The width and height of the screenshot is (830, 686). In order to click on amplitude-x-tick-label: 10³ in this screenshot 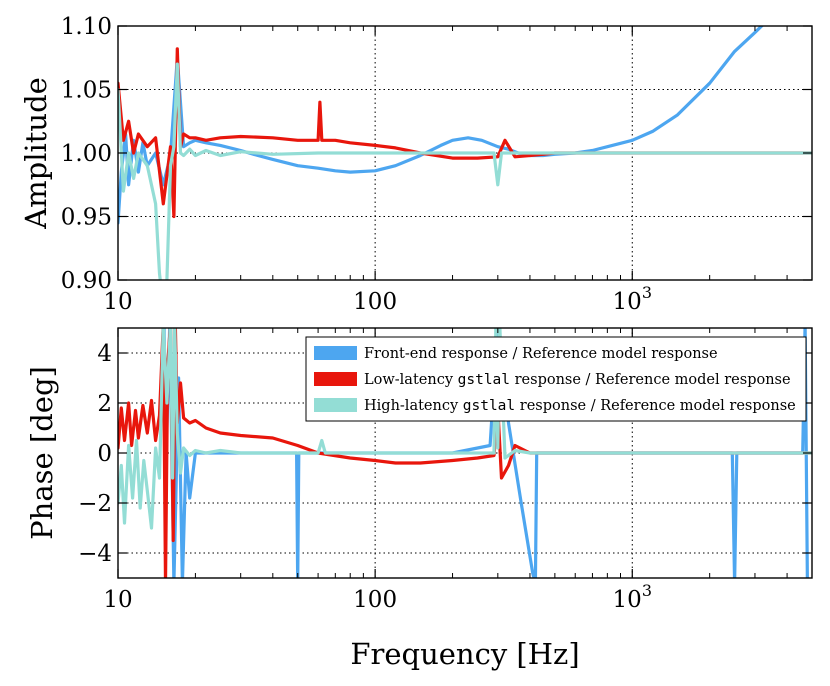, I will do `click(632, 299)`.